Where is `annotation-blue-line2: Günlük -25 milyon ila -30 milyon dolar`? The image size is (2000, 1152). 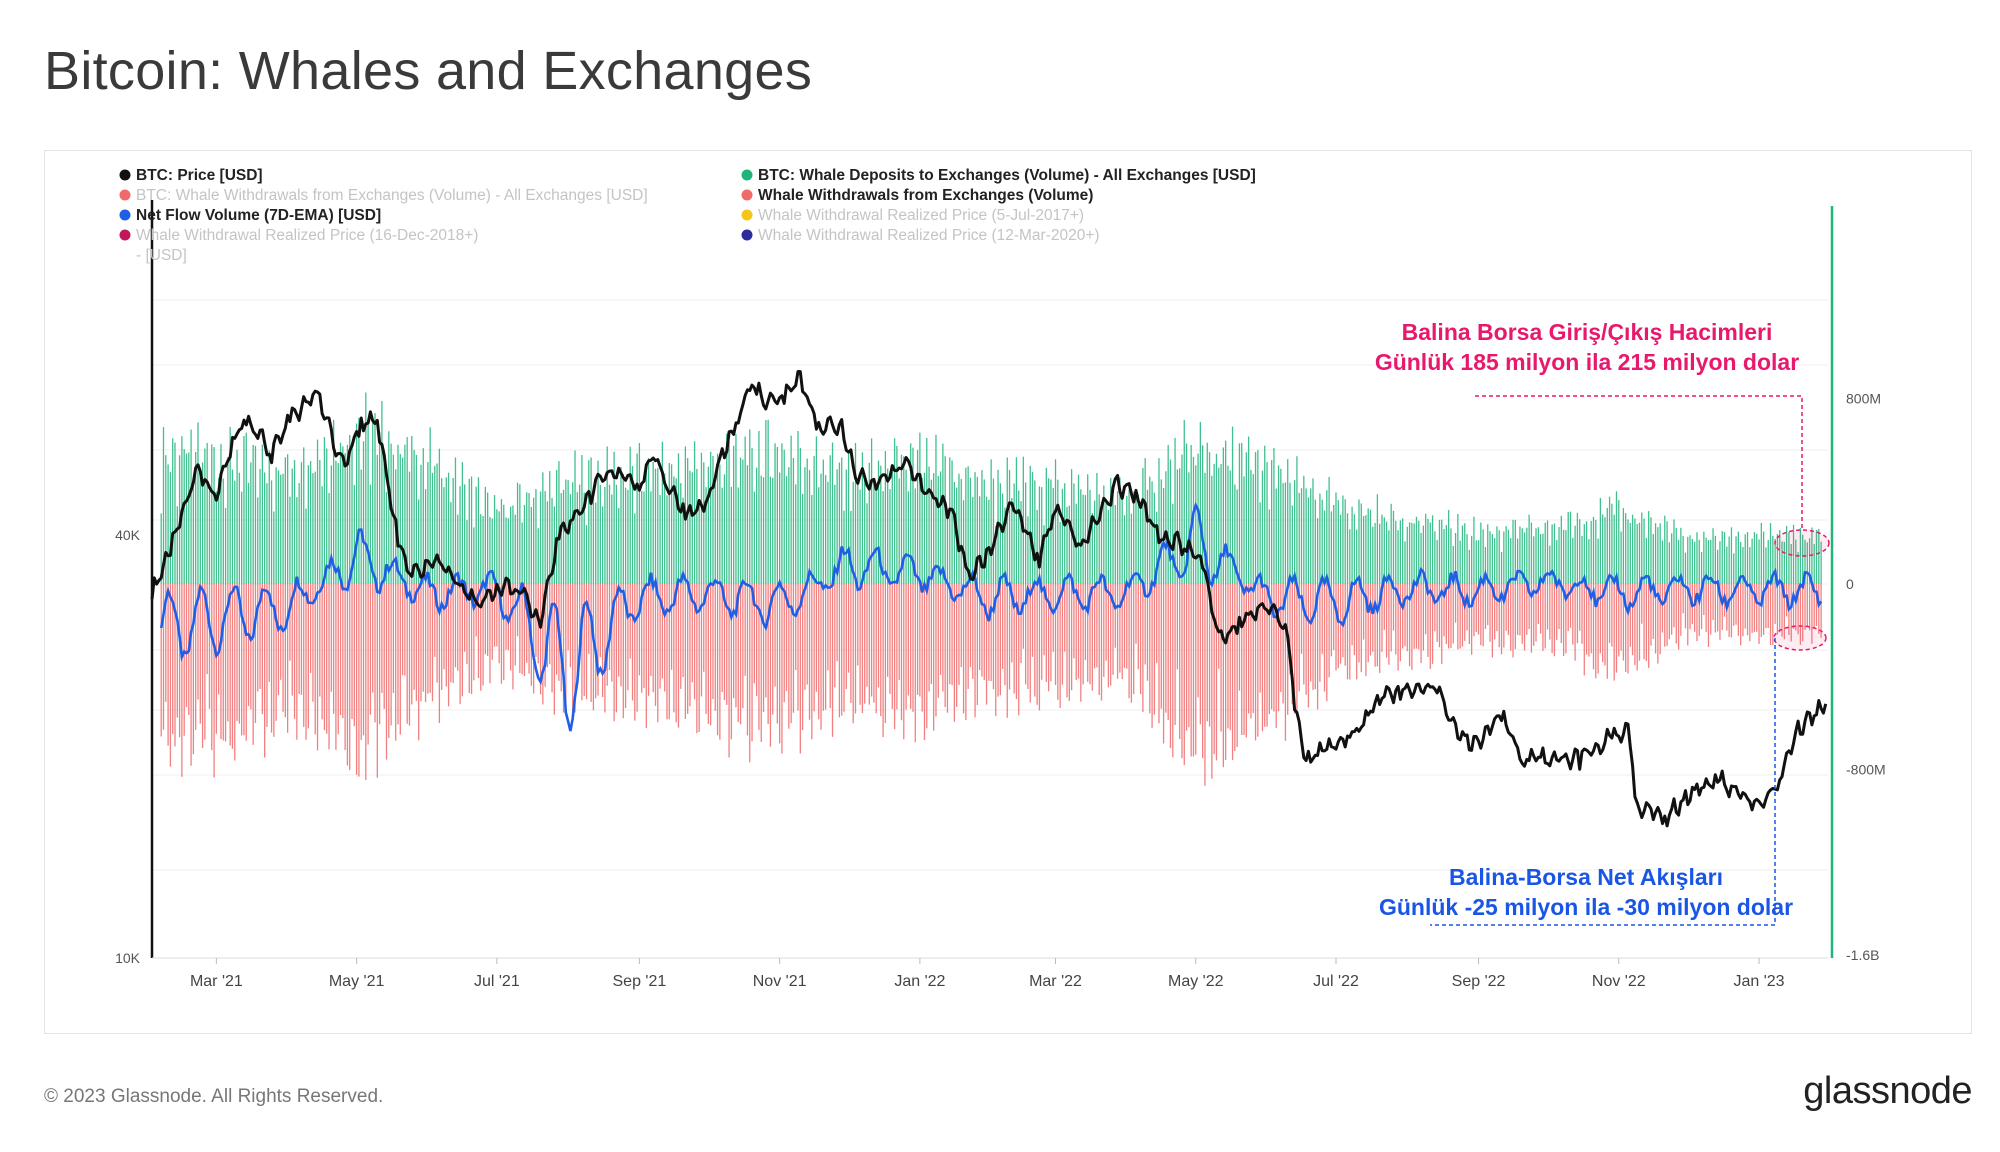
annotation-blue-line2: Günlük -25 milyon ila -30 milyon dolar is located at coordinates (1586, 907).